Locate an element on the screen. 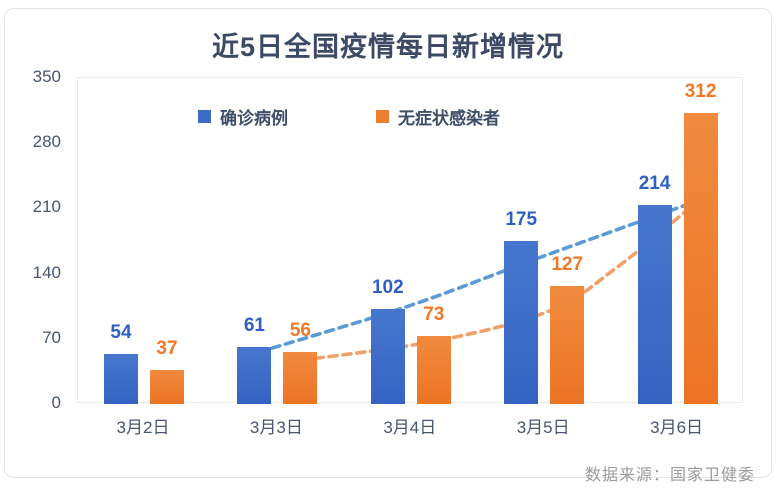 The image size is (779, 491). x-tick-label: 3月5日 is located at coordinates (543, 427).